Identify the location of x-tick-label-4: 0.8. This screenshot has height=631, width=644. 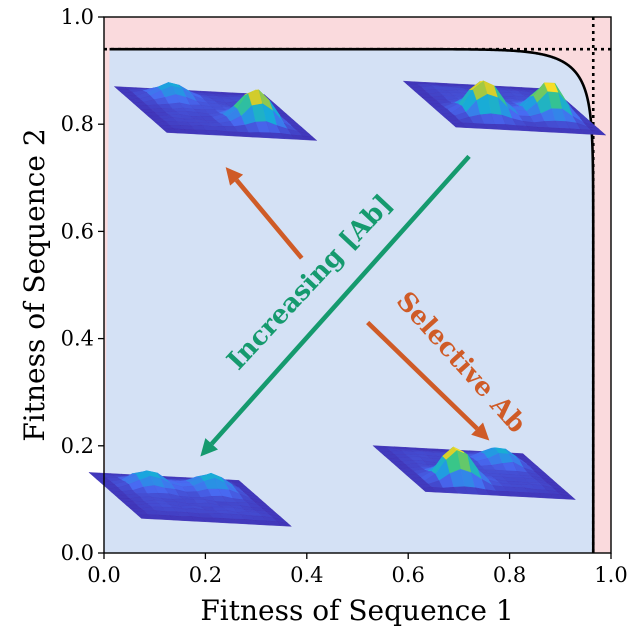
(509, 575).